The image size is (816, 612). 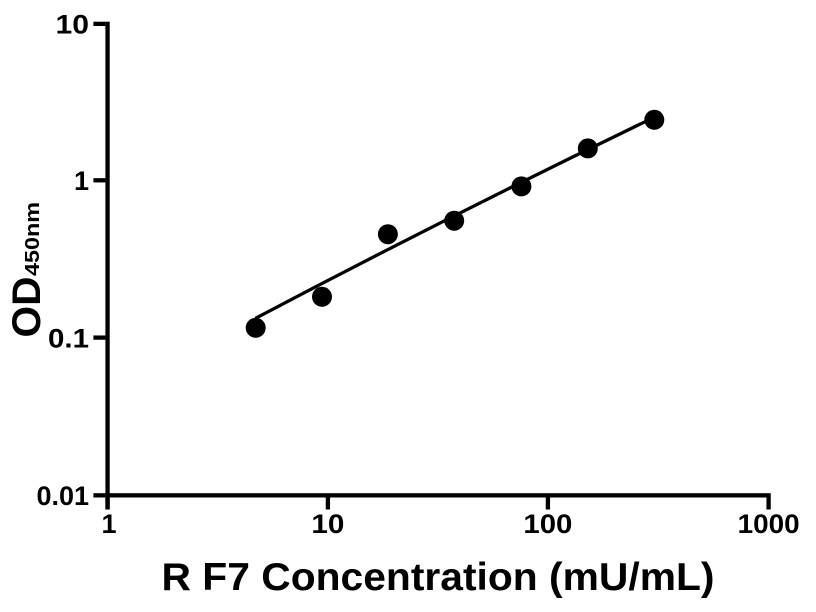 I want to click on svg-text: 100, so click(x=547, y=524).